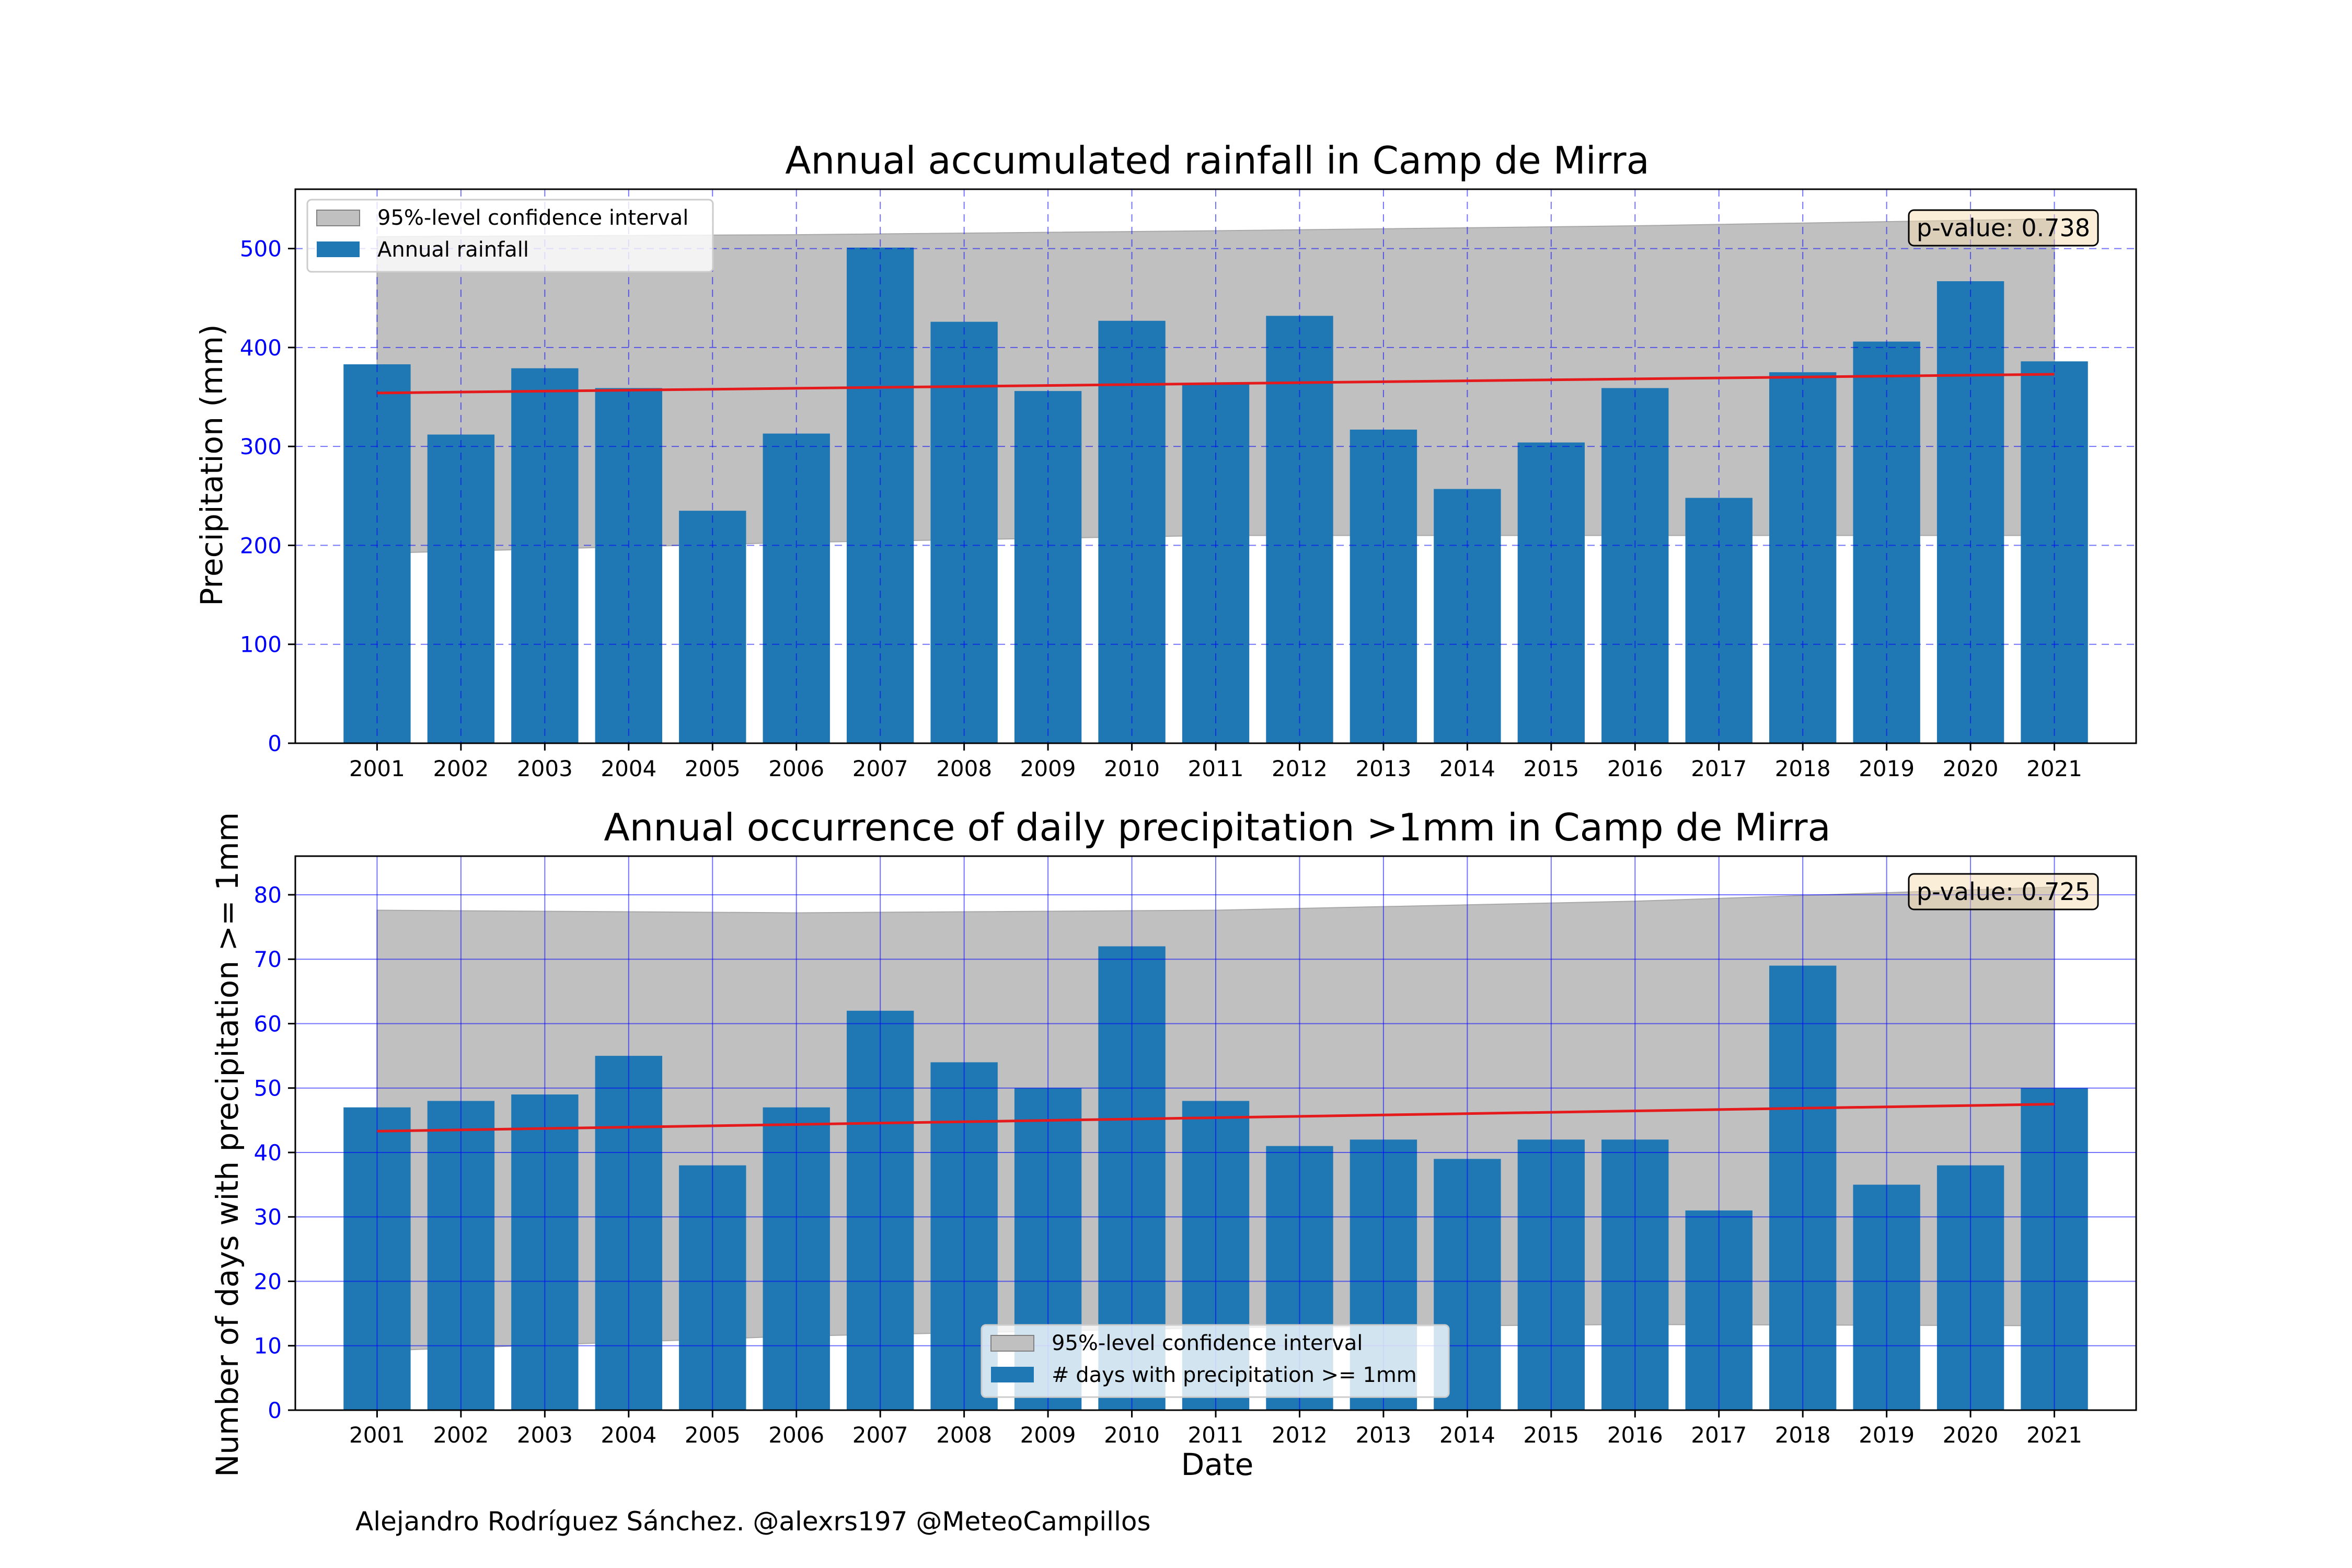 The width and height of the screenshot is (2352, 1568). Describe the element at coordinates (1234, 1375) in the screenshot. I see `legend-bars-label: # days with precipitation >= 1mm` at that location.